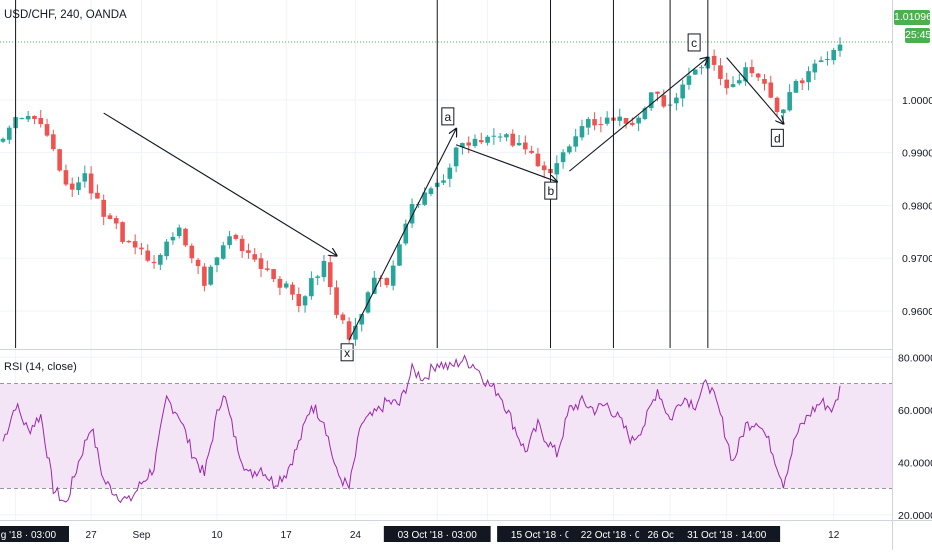  I want to click on time-axis-label: Sep, so click(142, 535).